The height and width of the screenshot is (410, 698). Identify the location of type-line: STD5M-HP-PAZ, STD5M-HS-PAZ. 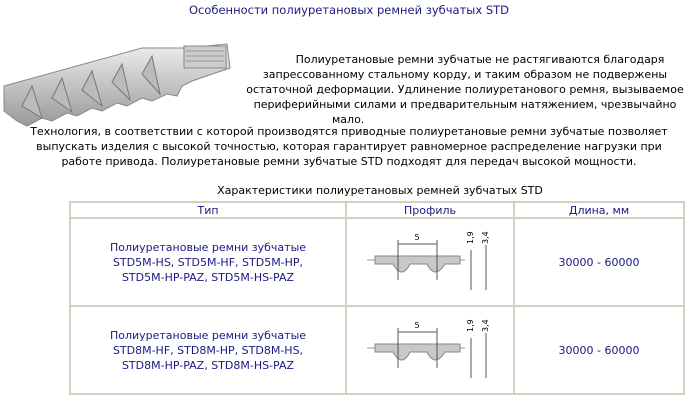
(208, 277).